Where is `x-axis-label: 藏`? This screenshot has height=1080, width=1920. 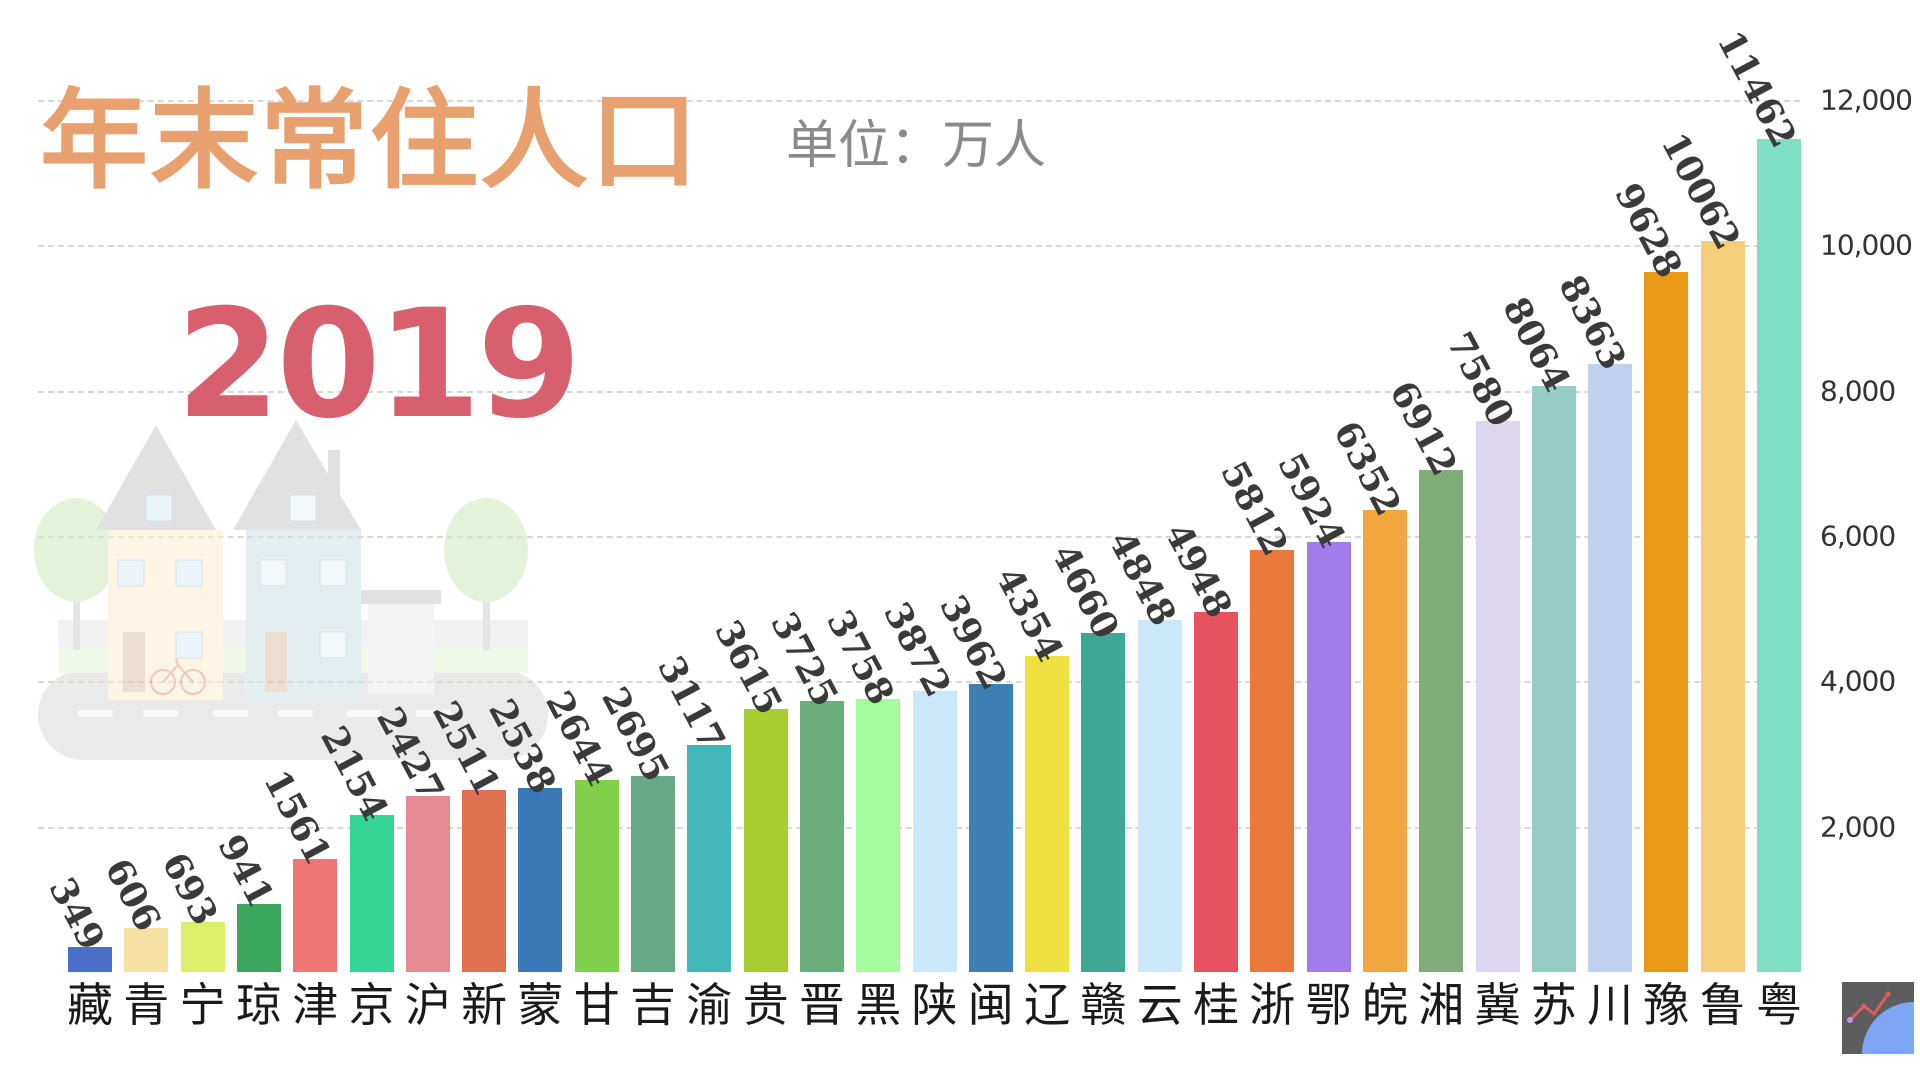 x-axis-label: 藏 is located at coordinates (90, 1005).